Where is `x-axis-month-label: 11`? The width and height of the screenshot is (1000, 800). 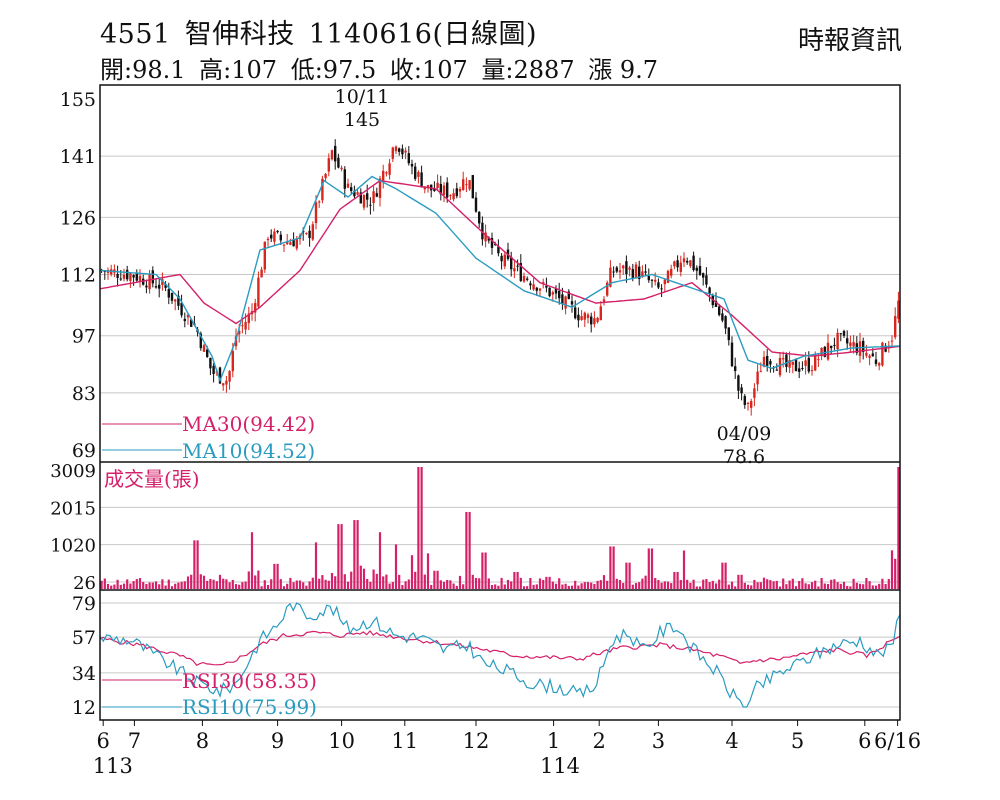 x-axis-month-label: 11 is located at coordinates (404, 741).